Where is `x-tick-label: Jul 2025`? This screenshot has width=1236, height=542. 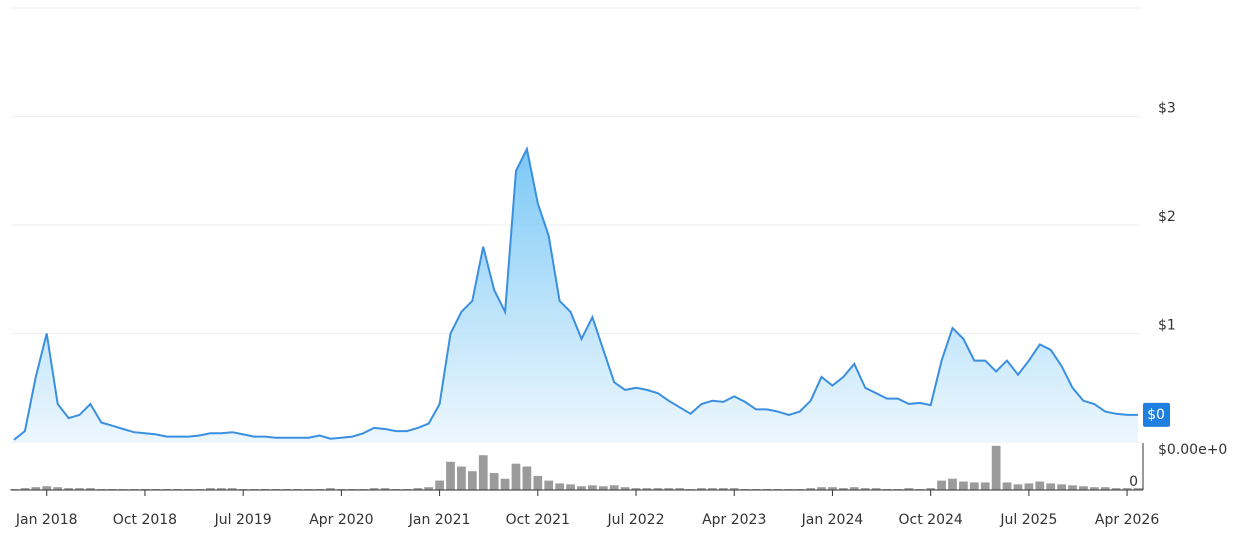
x-tick-label: Jul 2025 is located at coordinates (1028, 520).